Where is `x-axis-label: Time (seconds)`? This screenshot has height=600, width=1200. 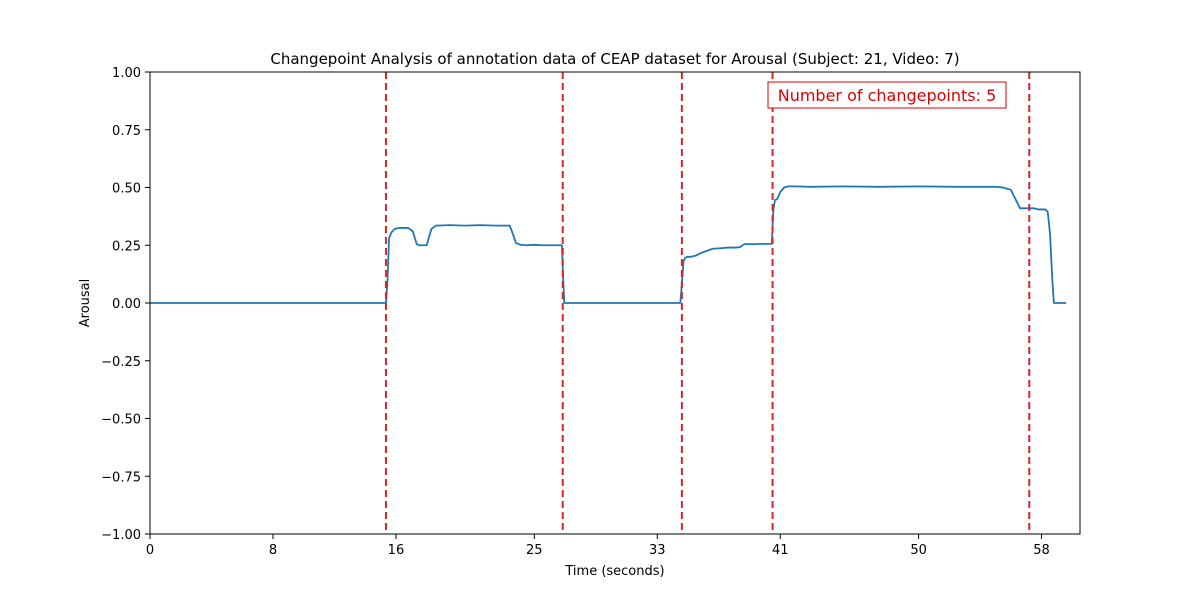
x-axis-label: Time (seconds) is located at coordinates (614, 571).